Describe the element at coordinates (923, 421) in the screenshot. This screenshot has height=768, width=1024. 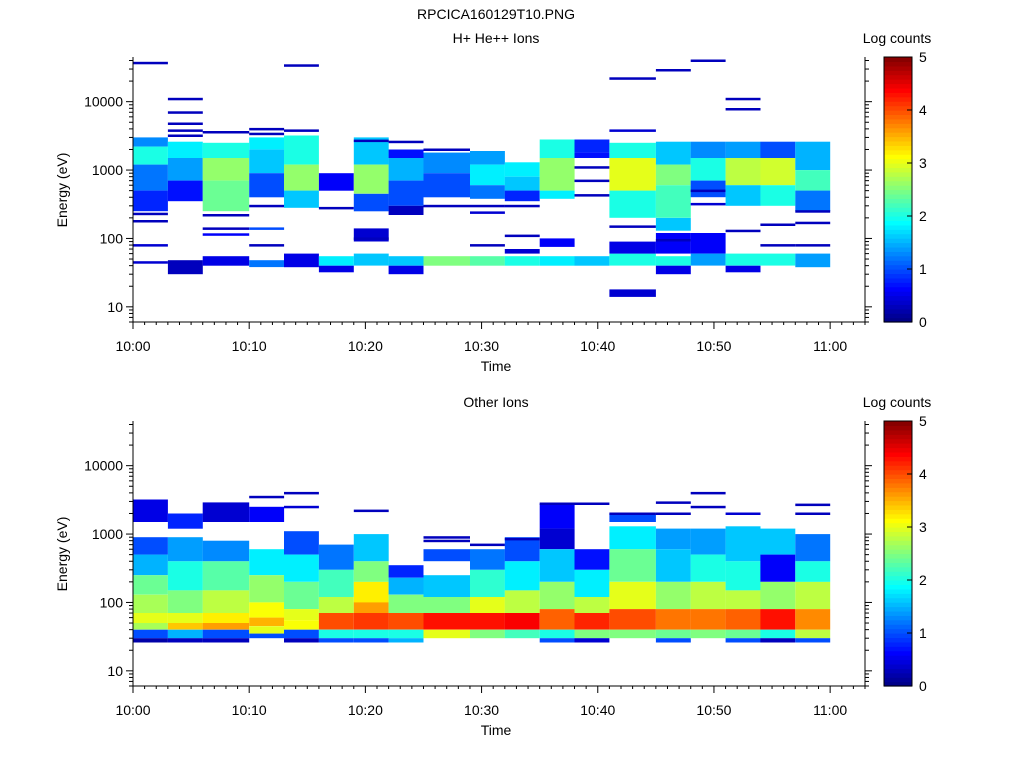
I see `colorbar-tick-label: 5` at that location.